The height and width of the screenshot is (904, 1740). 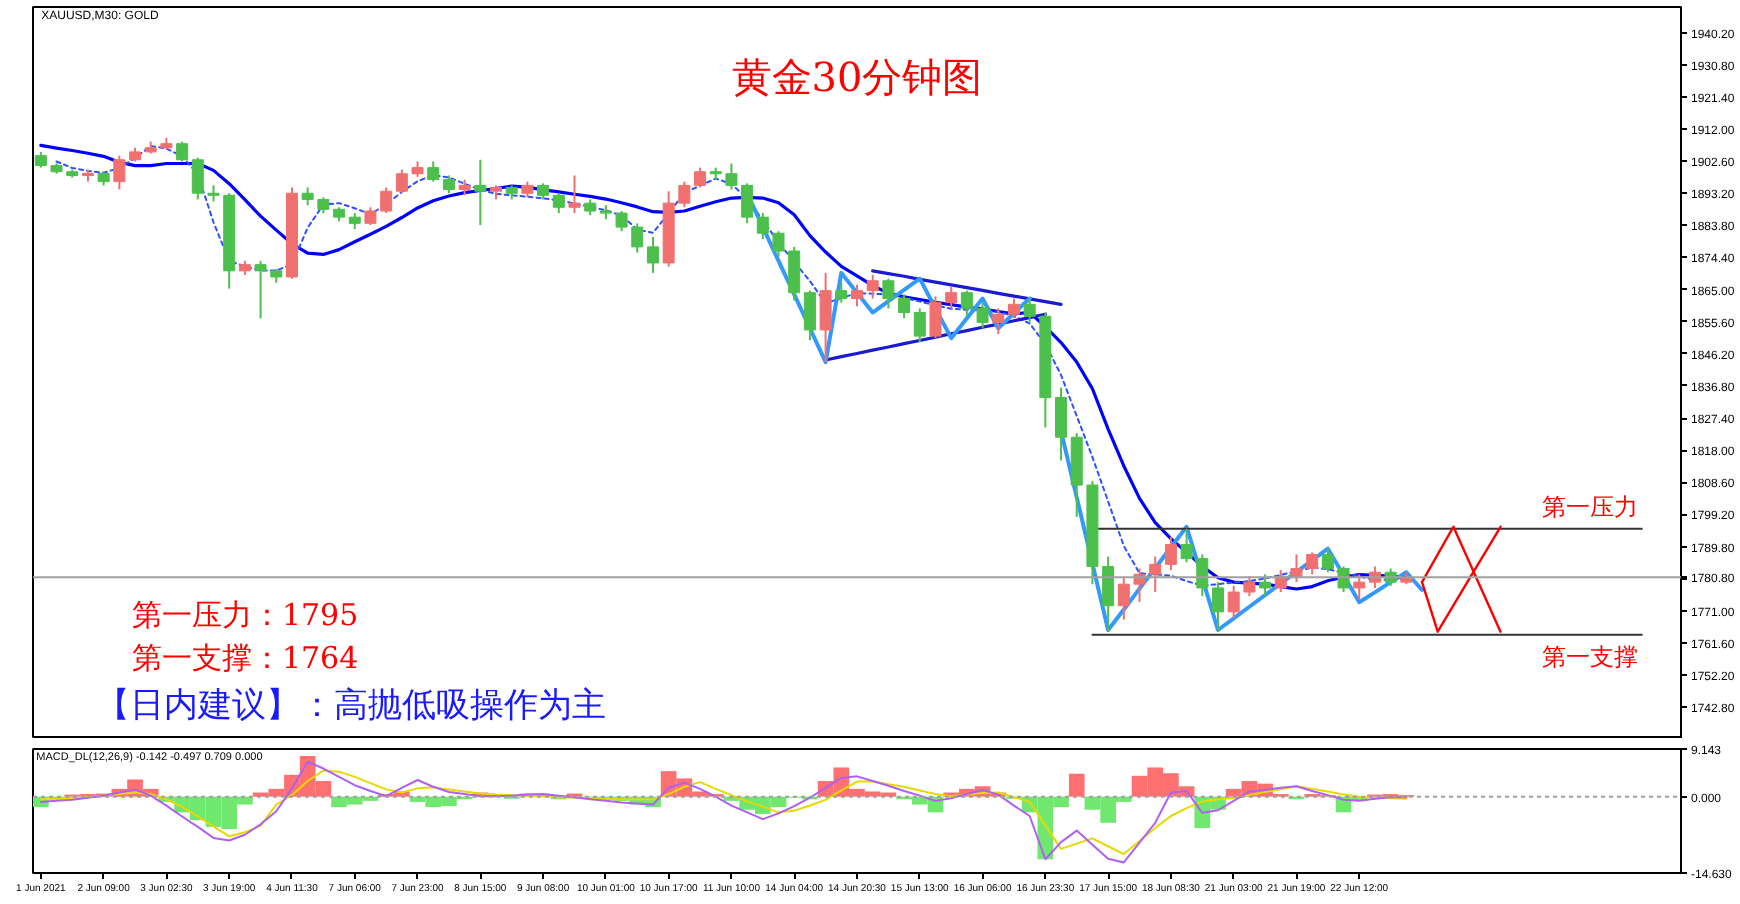 I want to click on annotation: 第一支撑, so click(x=1590, y=656).